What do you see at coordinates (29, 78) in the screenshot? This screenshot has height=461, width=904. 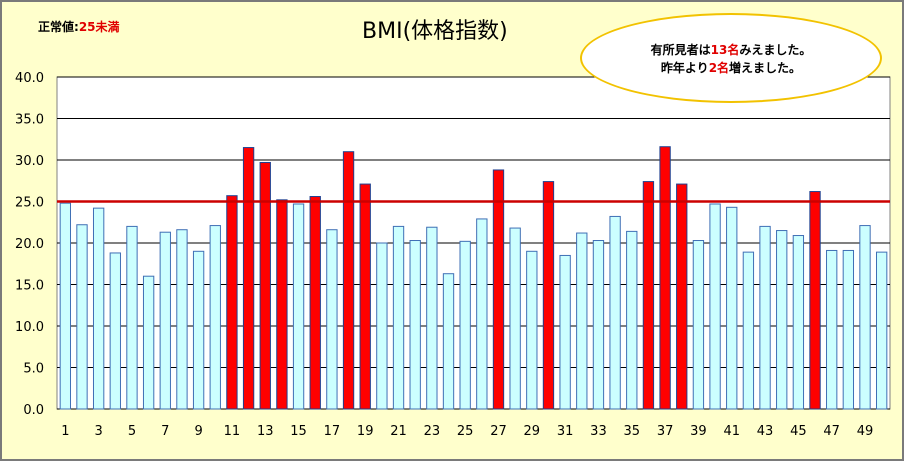 I see `y-tick-label: 40.0` at bounding box center [29, 78].